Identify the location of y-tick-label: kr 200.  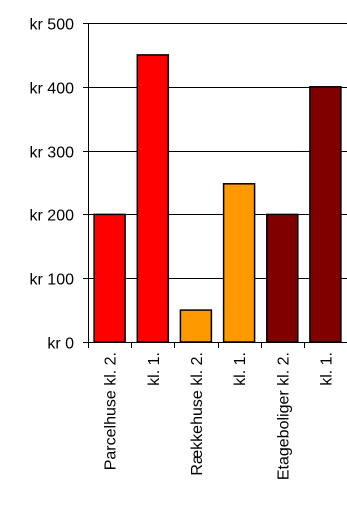
(52, 216).